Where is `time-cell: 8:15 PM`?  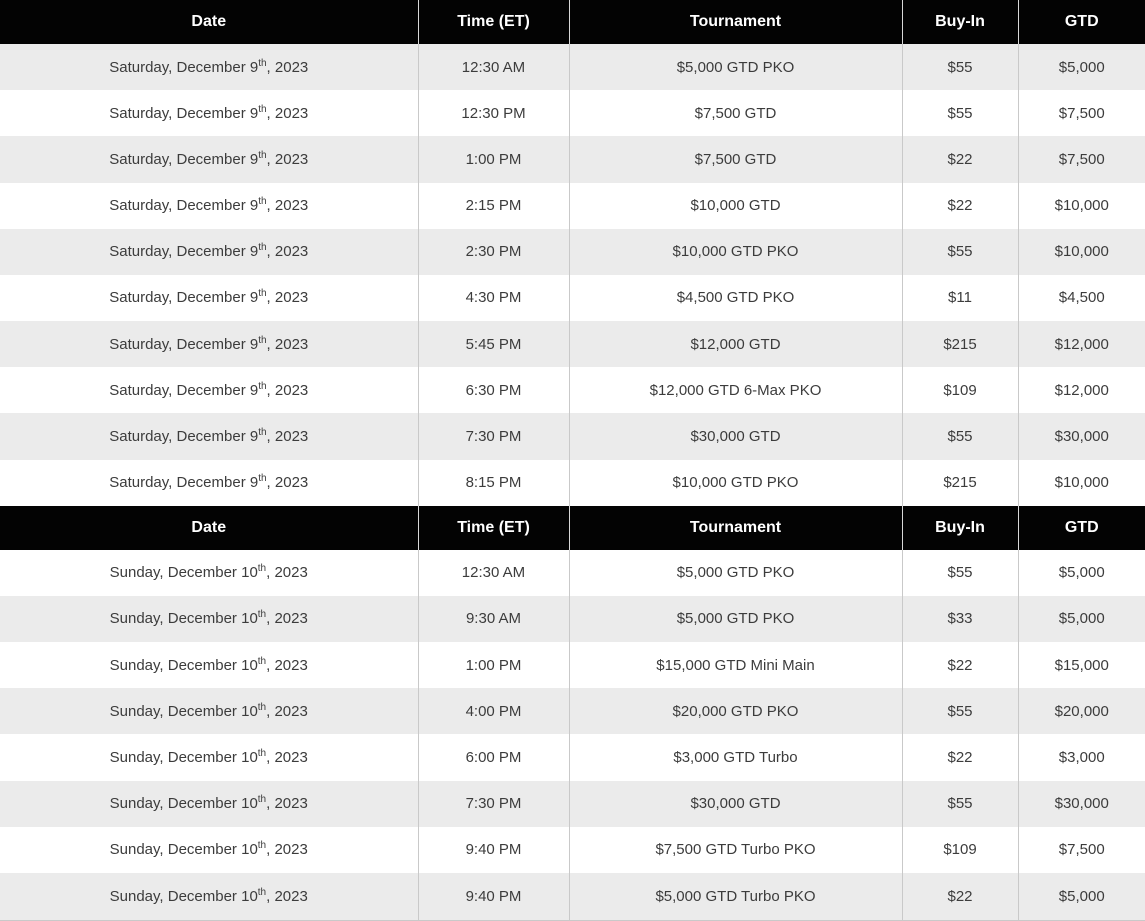
time-cell: 8:15 PM is located at coordinates (493, 482).